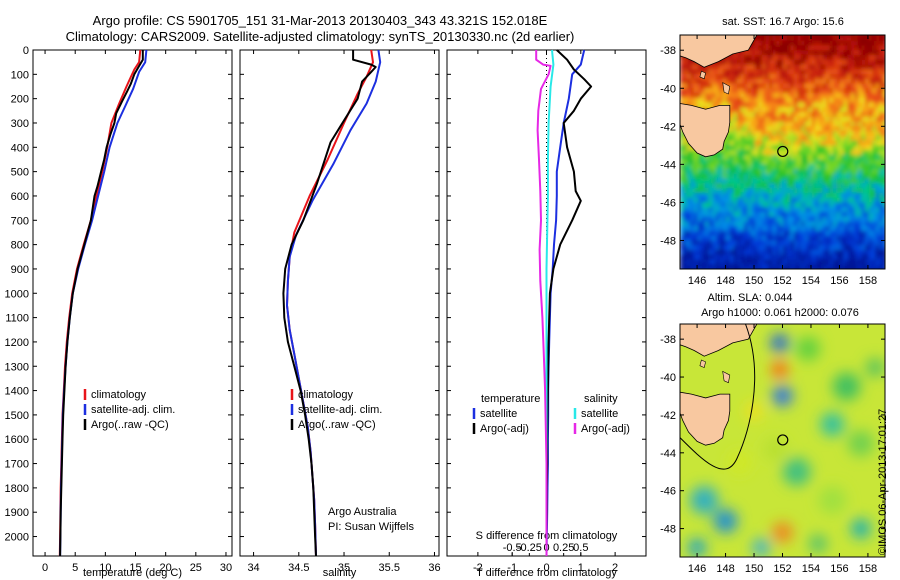 The image size is (900, 580). I want to click on mainland, so click(719, 51).